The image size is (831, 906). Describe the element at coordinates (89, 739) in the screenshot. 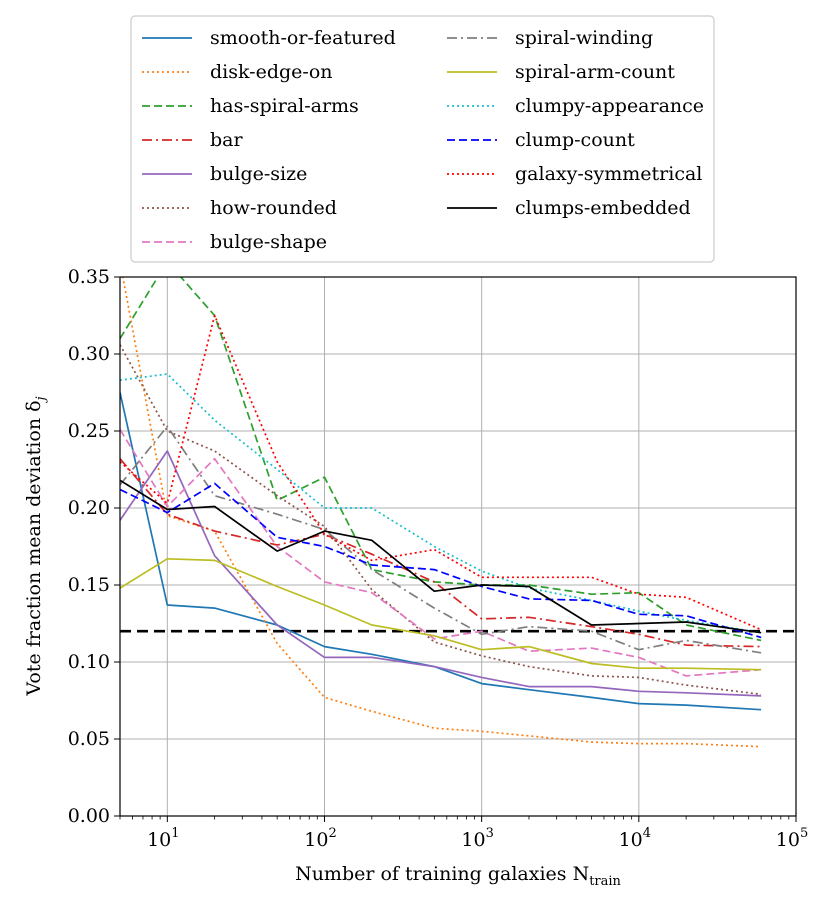

I see `y-tick-label: 0.05` at that location.